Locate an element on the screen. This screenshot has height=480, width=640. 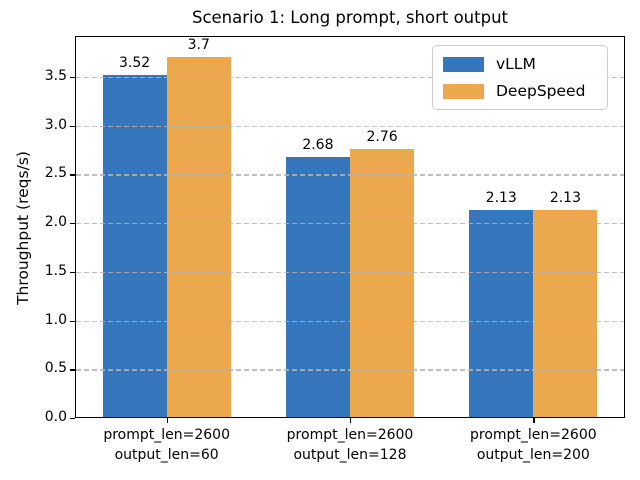
legend-item-deepspeed: DeepSpeed is located at coordinates (520, 91).